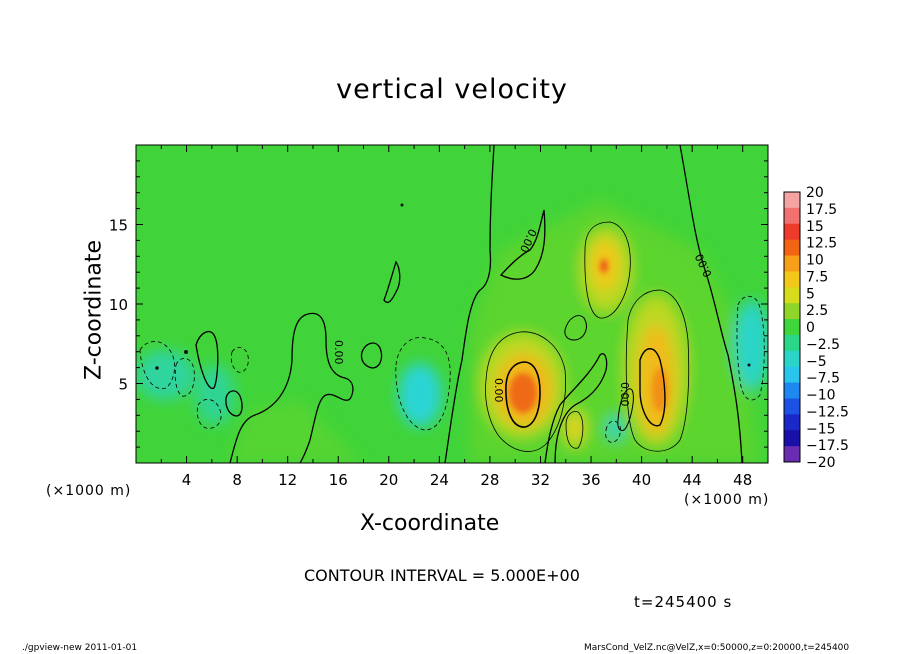 The width and height of the screenshot is (904, 654). I want to click on dashed-neg-right, so click(750, 348).